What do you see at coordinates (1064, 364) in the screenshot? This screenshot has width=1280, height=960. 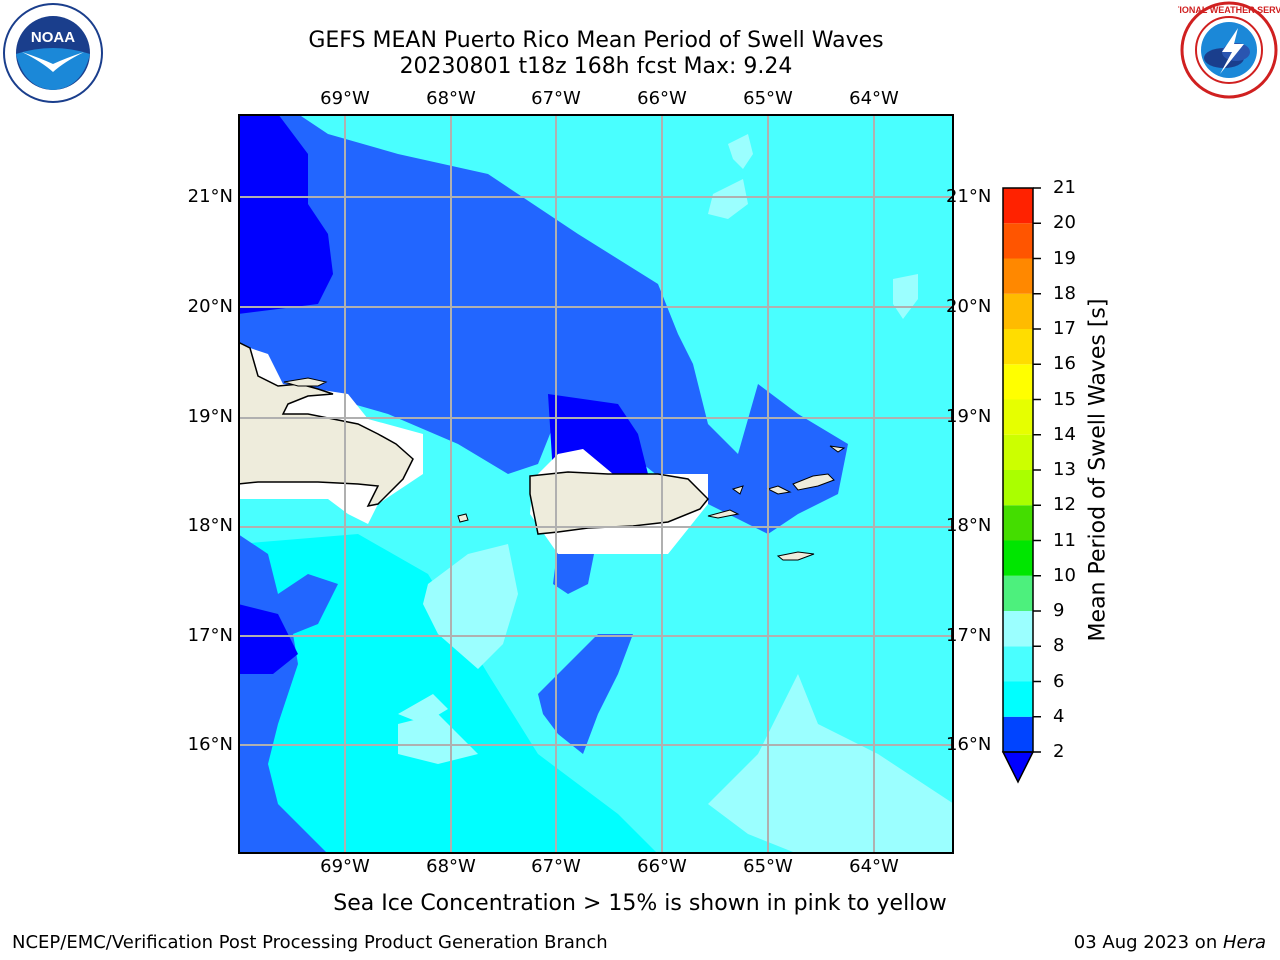 I see `colorbar-tick-label: 16` at bounding box center [1064, 364].